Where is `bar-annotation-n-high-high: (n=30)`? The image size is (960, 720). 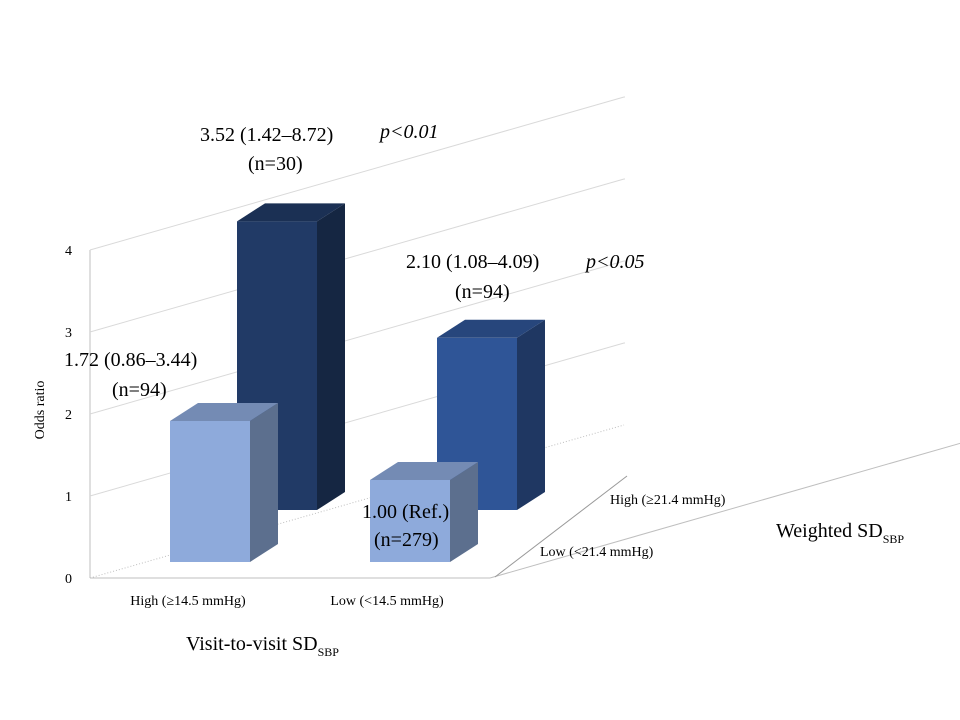 bar-annotation-n-high-high: (n=30) is located at coordinates (275, 164).